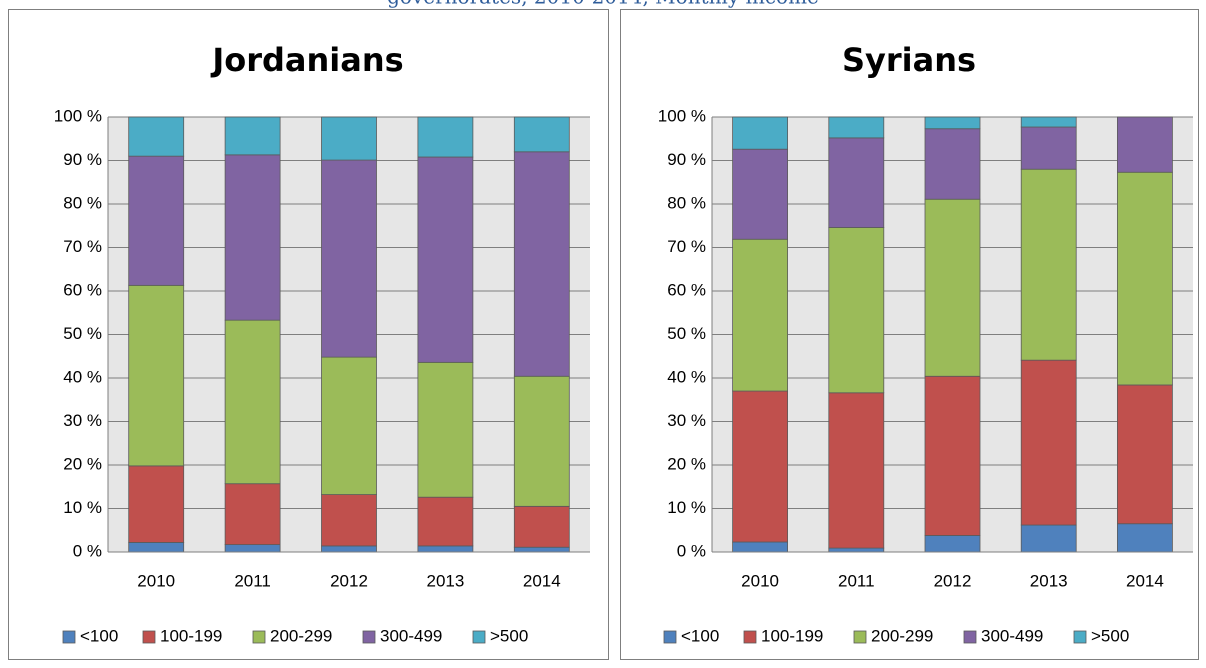 The height and width of the screenshot is (668, 1206). What do you see at coordinates (306, 60) in the screenshot?
I see `chart-title: Jordanians` at bounding box center [306, 60].